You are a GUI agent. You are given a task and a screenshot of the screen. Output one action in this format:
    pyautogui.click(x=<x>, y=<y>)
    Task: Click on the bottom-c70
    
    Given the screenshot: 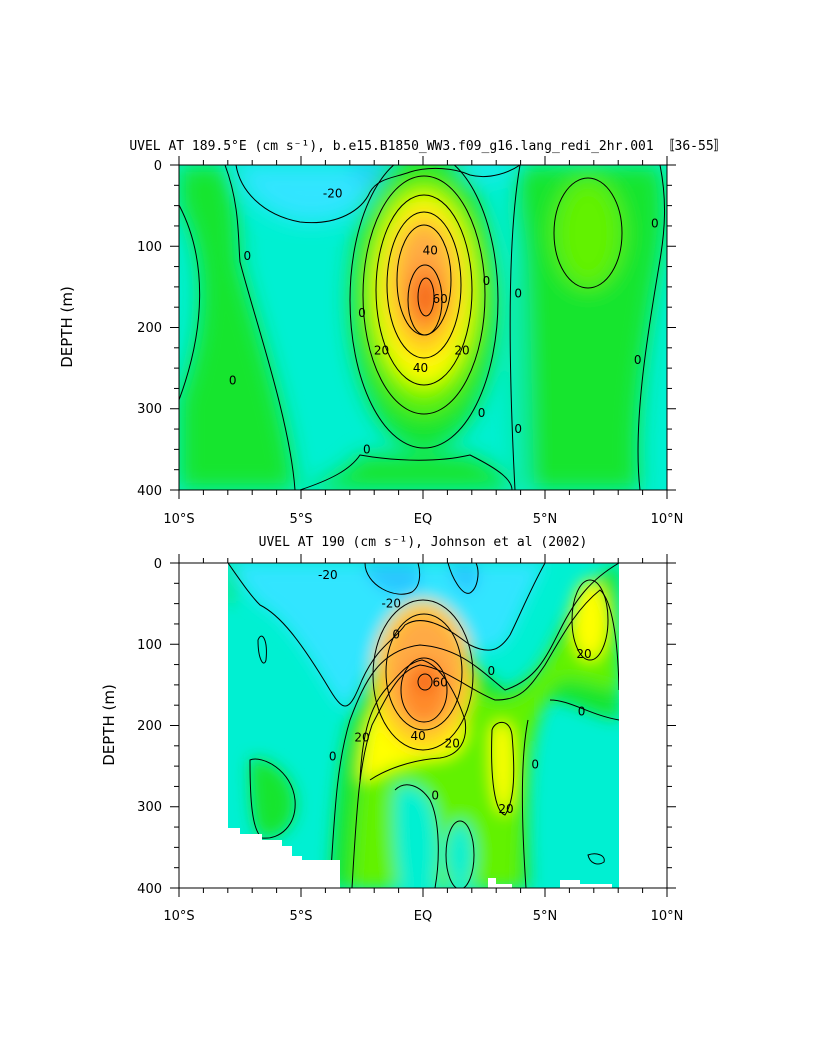 What is the action you would take?
    pyautogui.click(x=425, y=682)
    